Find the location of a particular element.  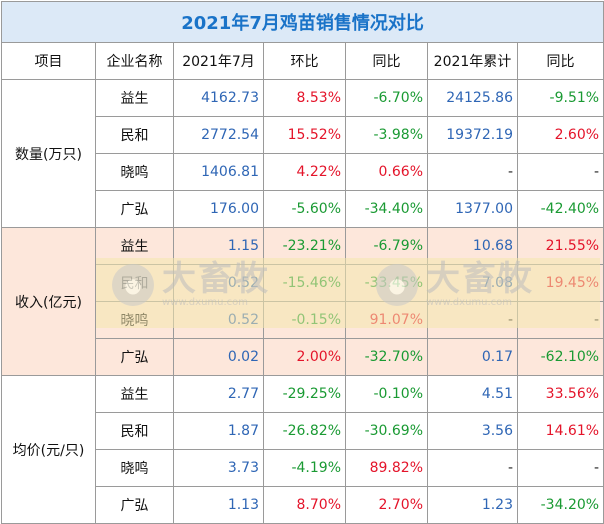

yoy-value: -6.79% is located at coordinates (386, 246).